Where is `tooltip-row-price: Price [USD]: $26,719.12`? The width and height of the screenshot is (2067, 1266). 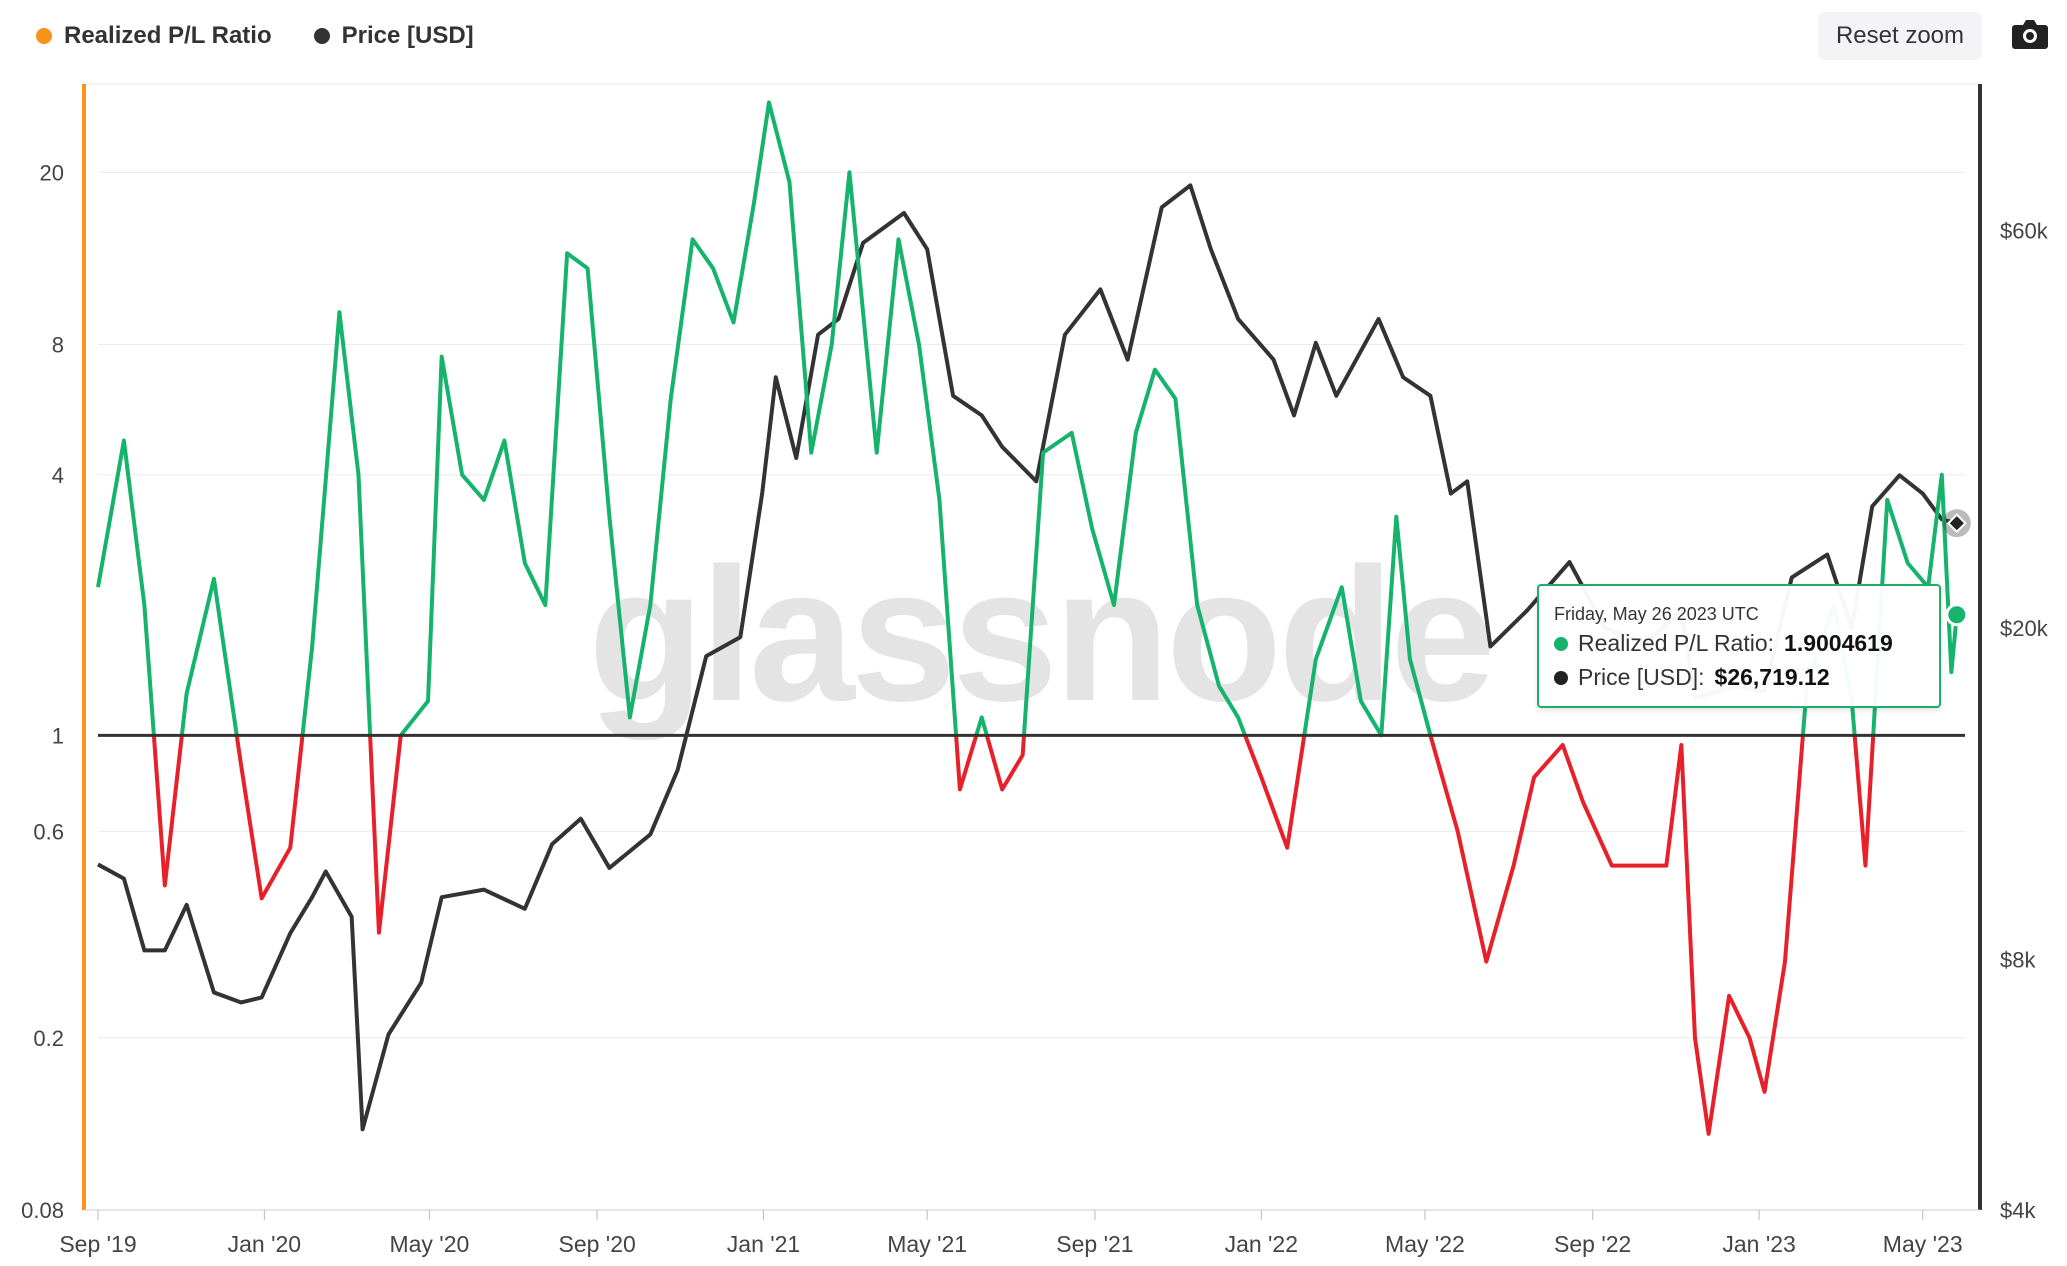 tooltip-row-price: Price [USD]: $26,719.12 is located at coordinates (1692, 677).